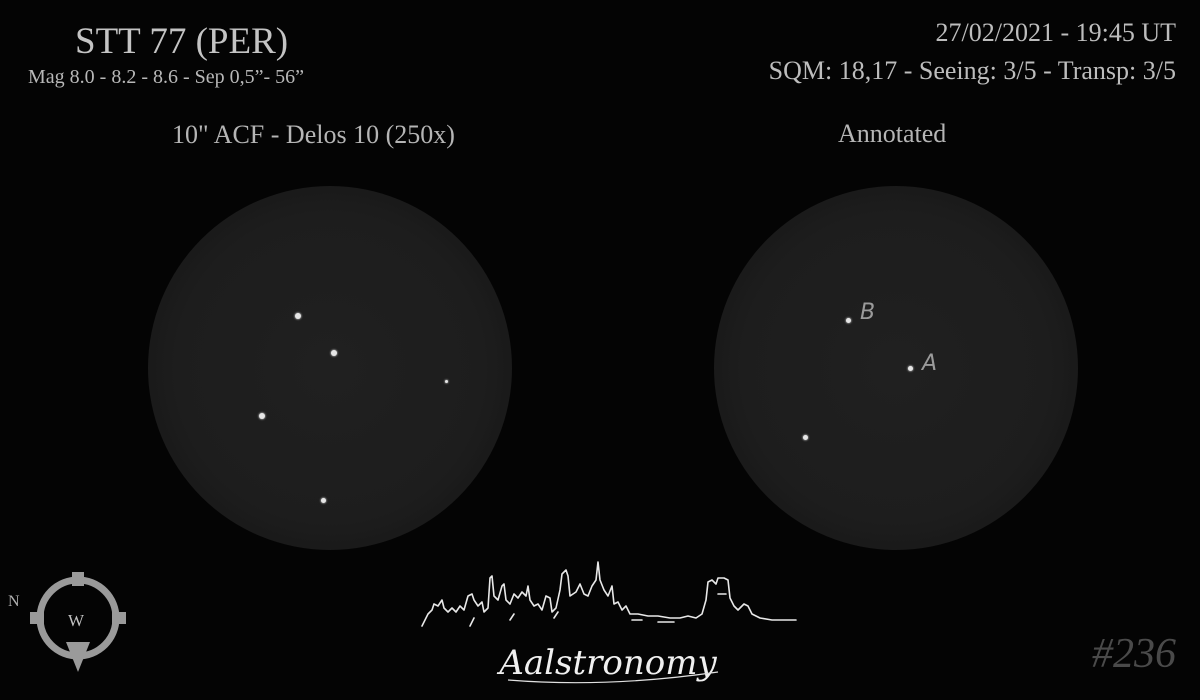 The height and width of the screenshot is (700, 1200). Describe the element at coordinates (848, 320) in the screenshot. I see `star-b` at that location.